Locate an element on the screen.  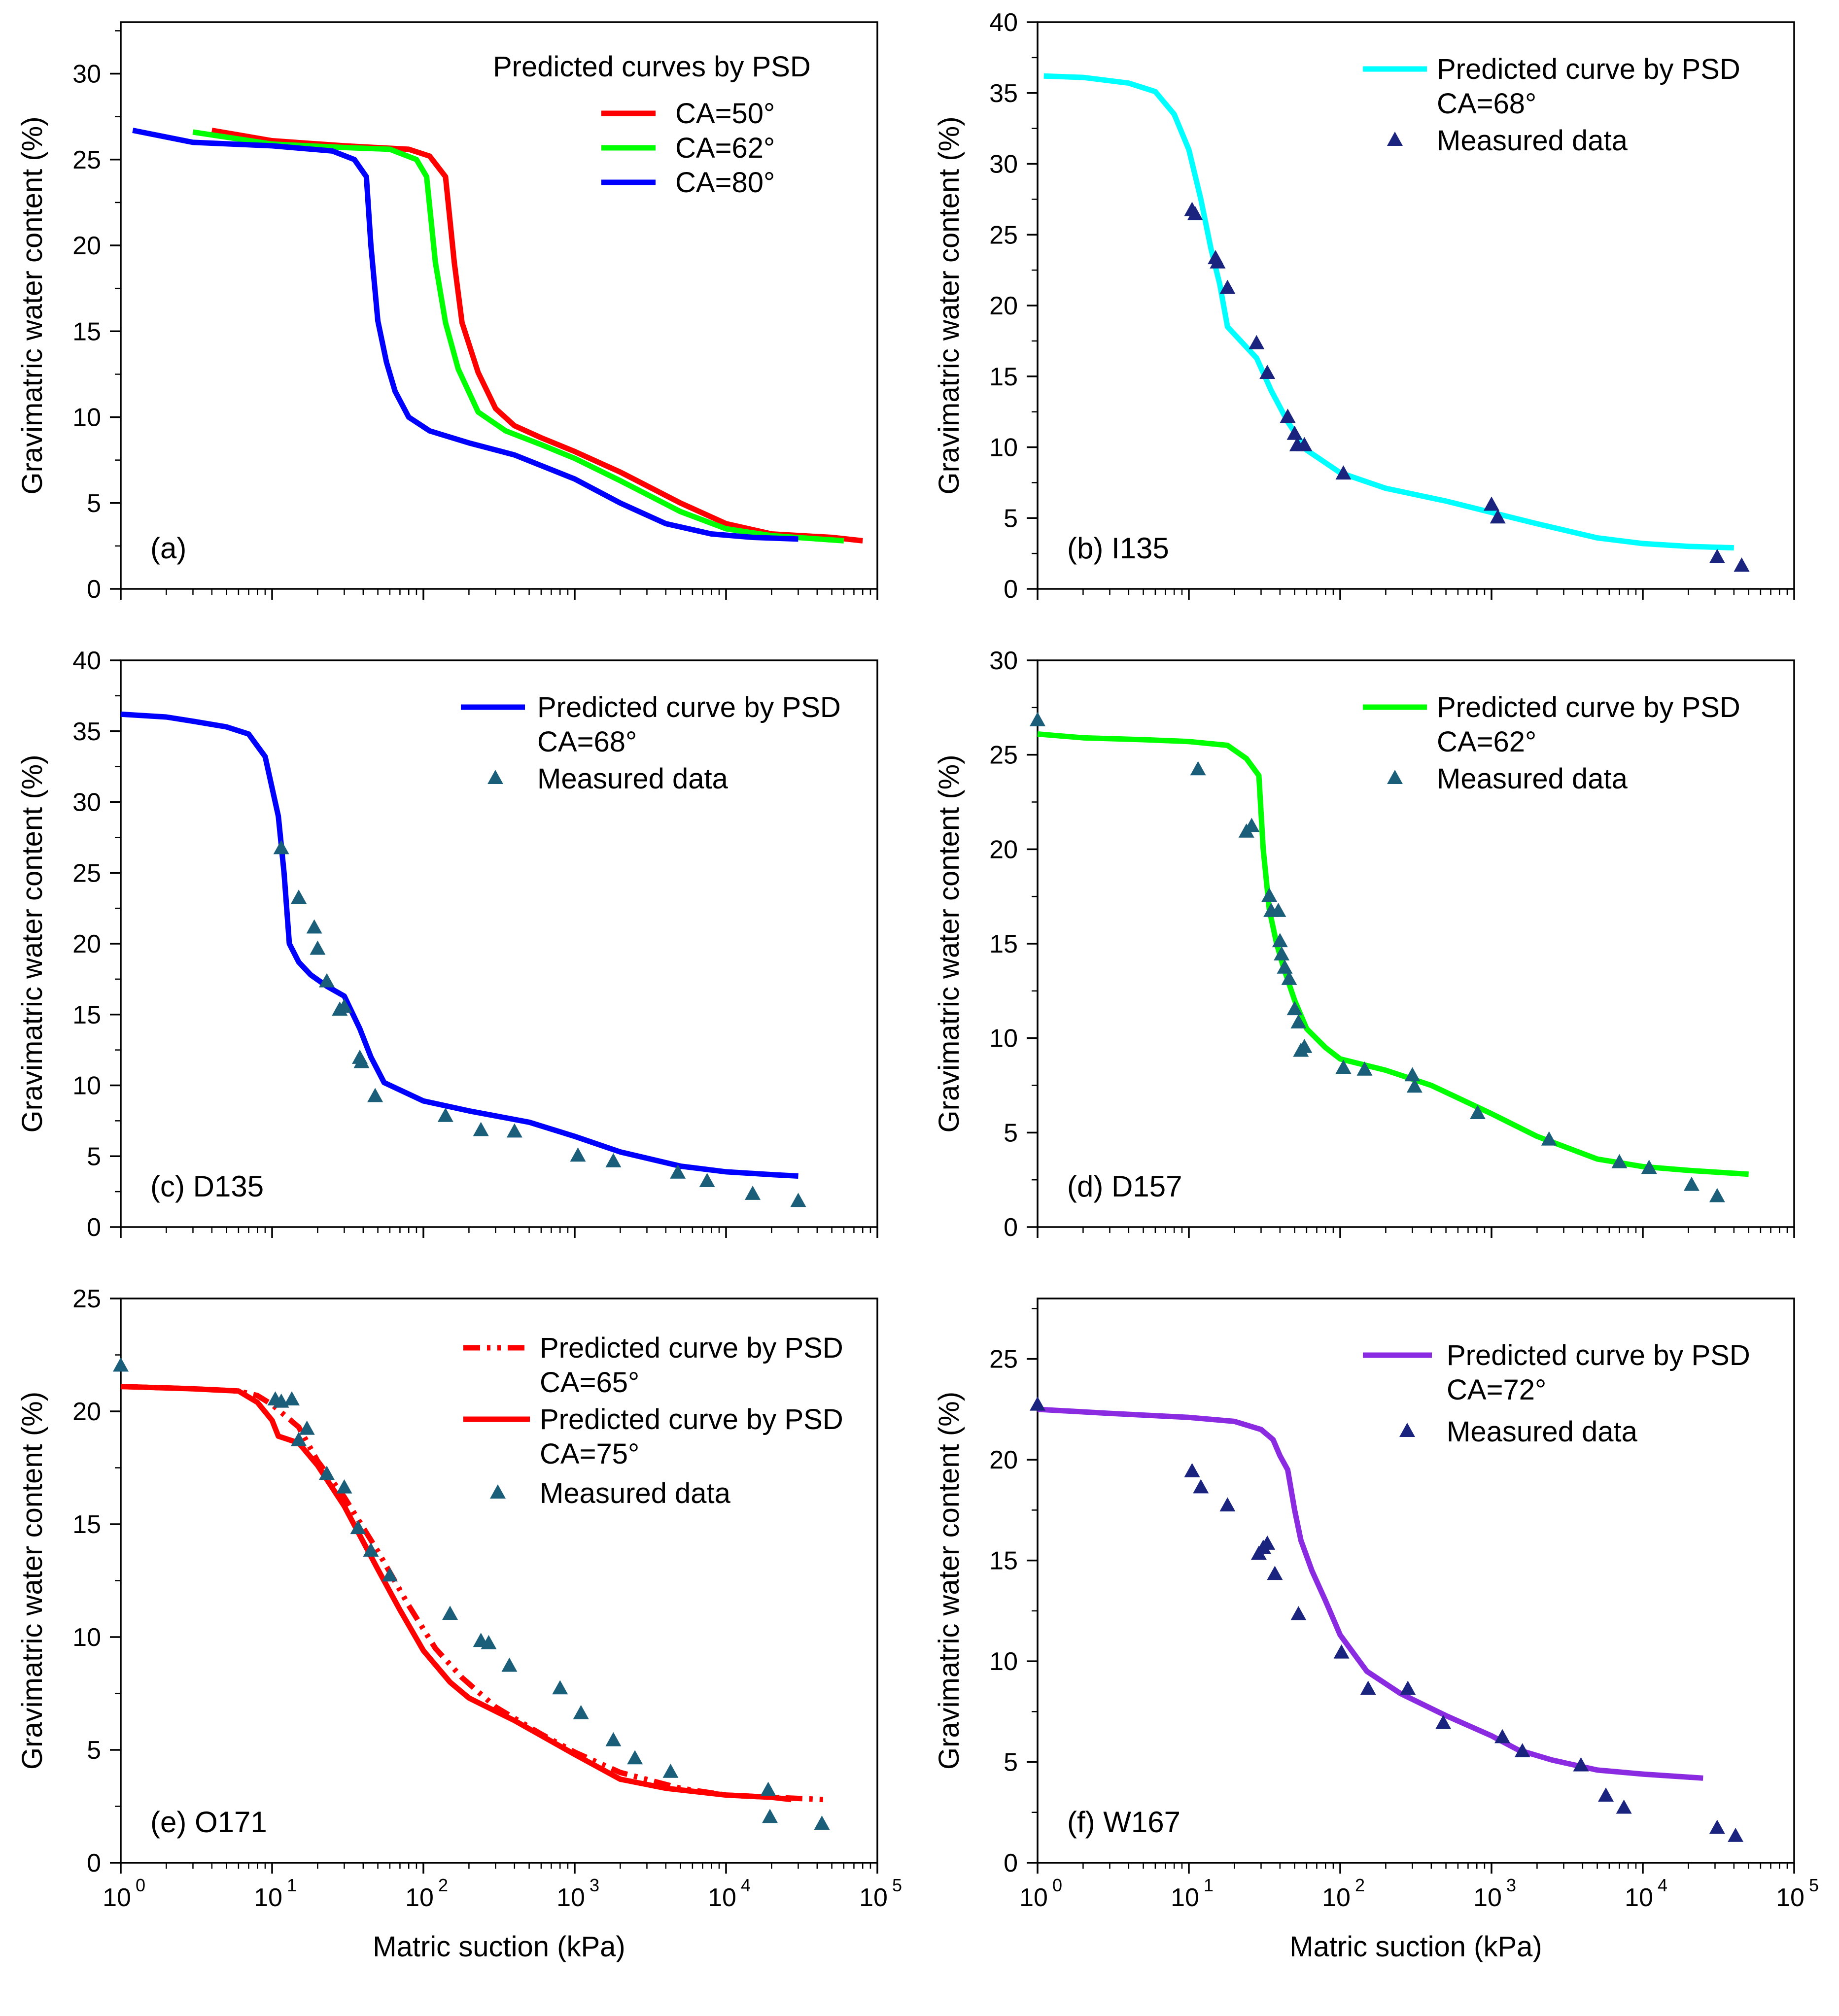
x-tick-exponent: 0 is located at coordinates (1057, 1885).